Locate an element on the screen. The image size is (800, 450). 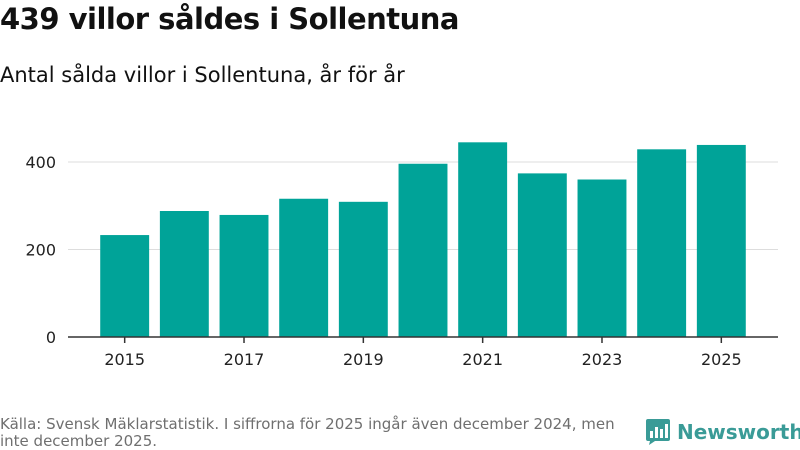
x-tick-label-2021: 2021 is located at coordinates (482, 359).